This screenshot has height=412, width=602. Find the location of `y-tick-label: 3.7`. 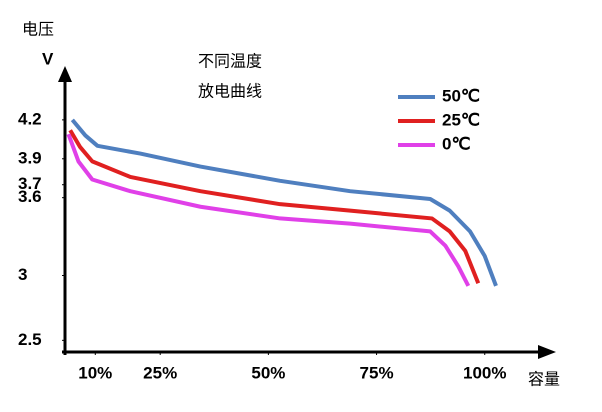

y-tick-label: 3.7 is located at coordinates (30, 183).